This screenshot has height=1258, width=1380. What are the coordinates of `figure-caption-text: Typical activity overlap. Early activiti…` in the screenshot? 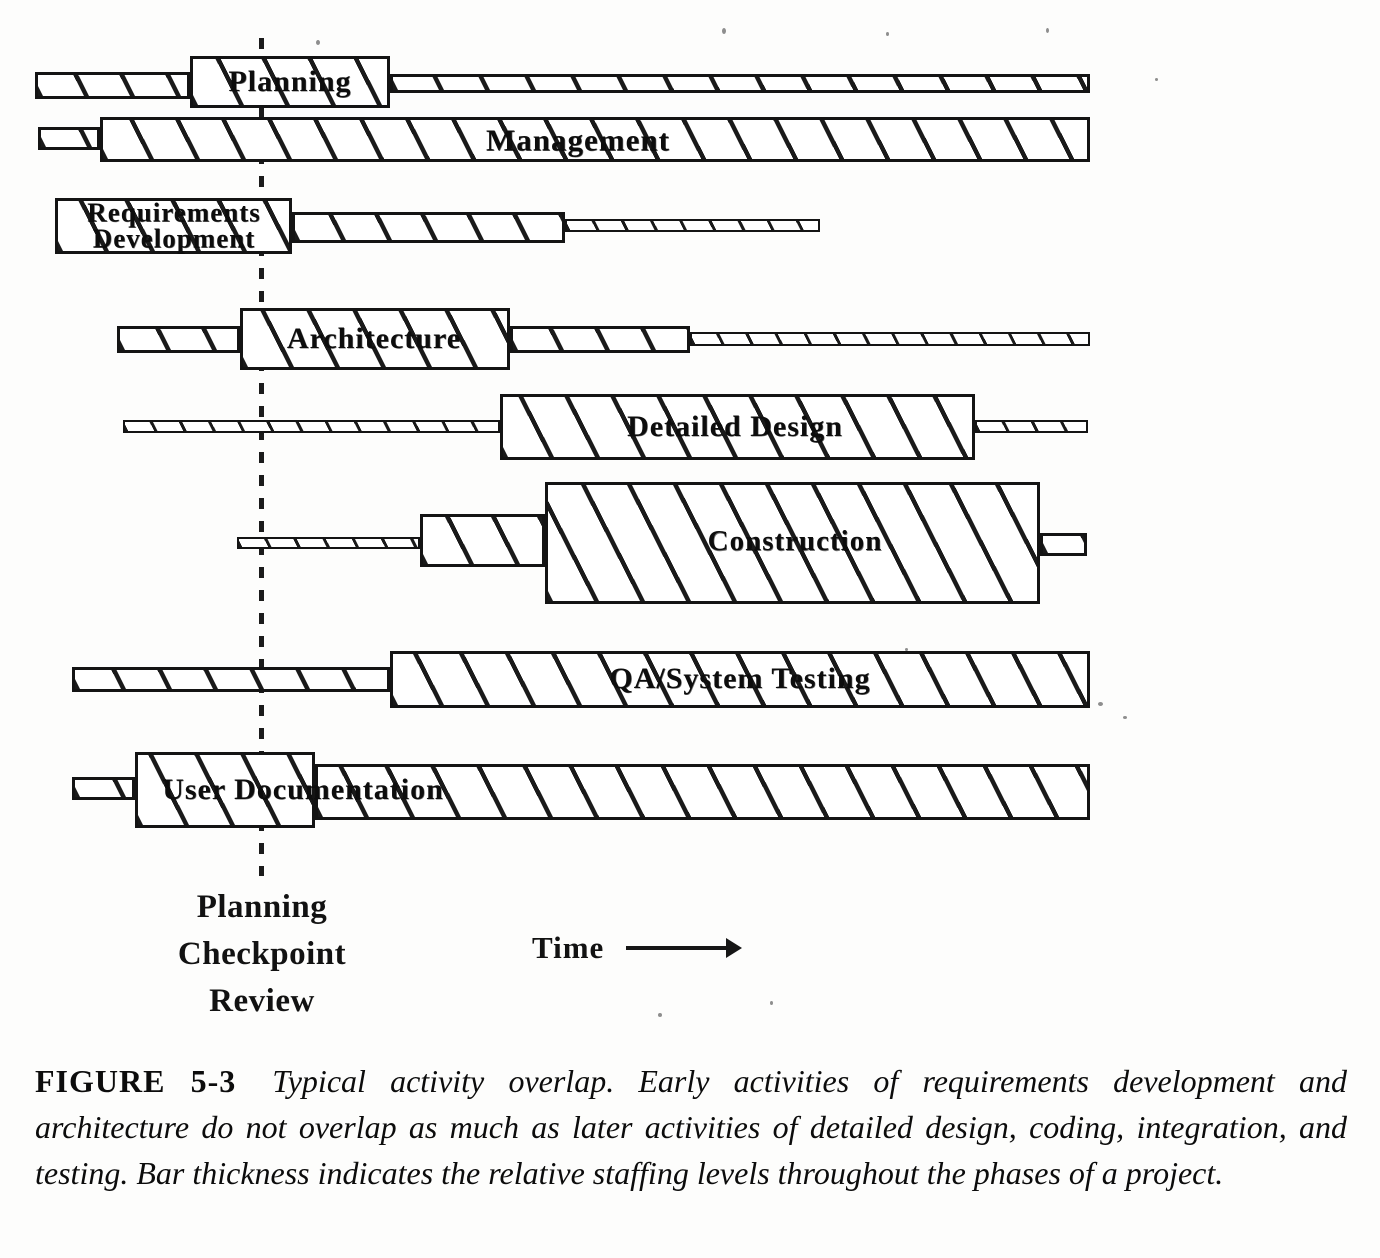 It's located at (691, 1127).